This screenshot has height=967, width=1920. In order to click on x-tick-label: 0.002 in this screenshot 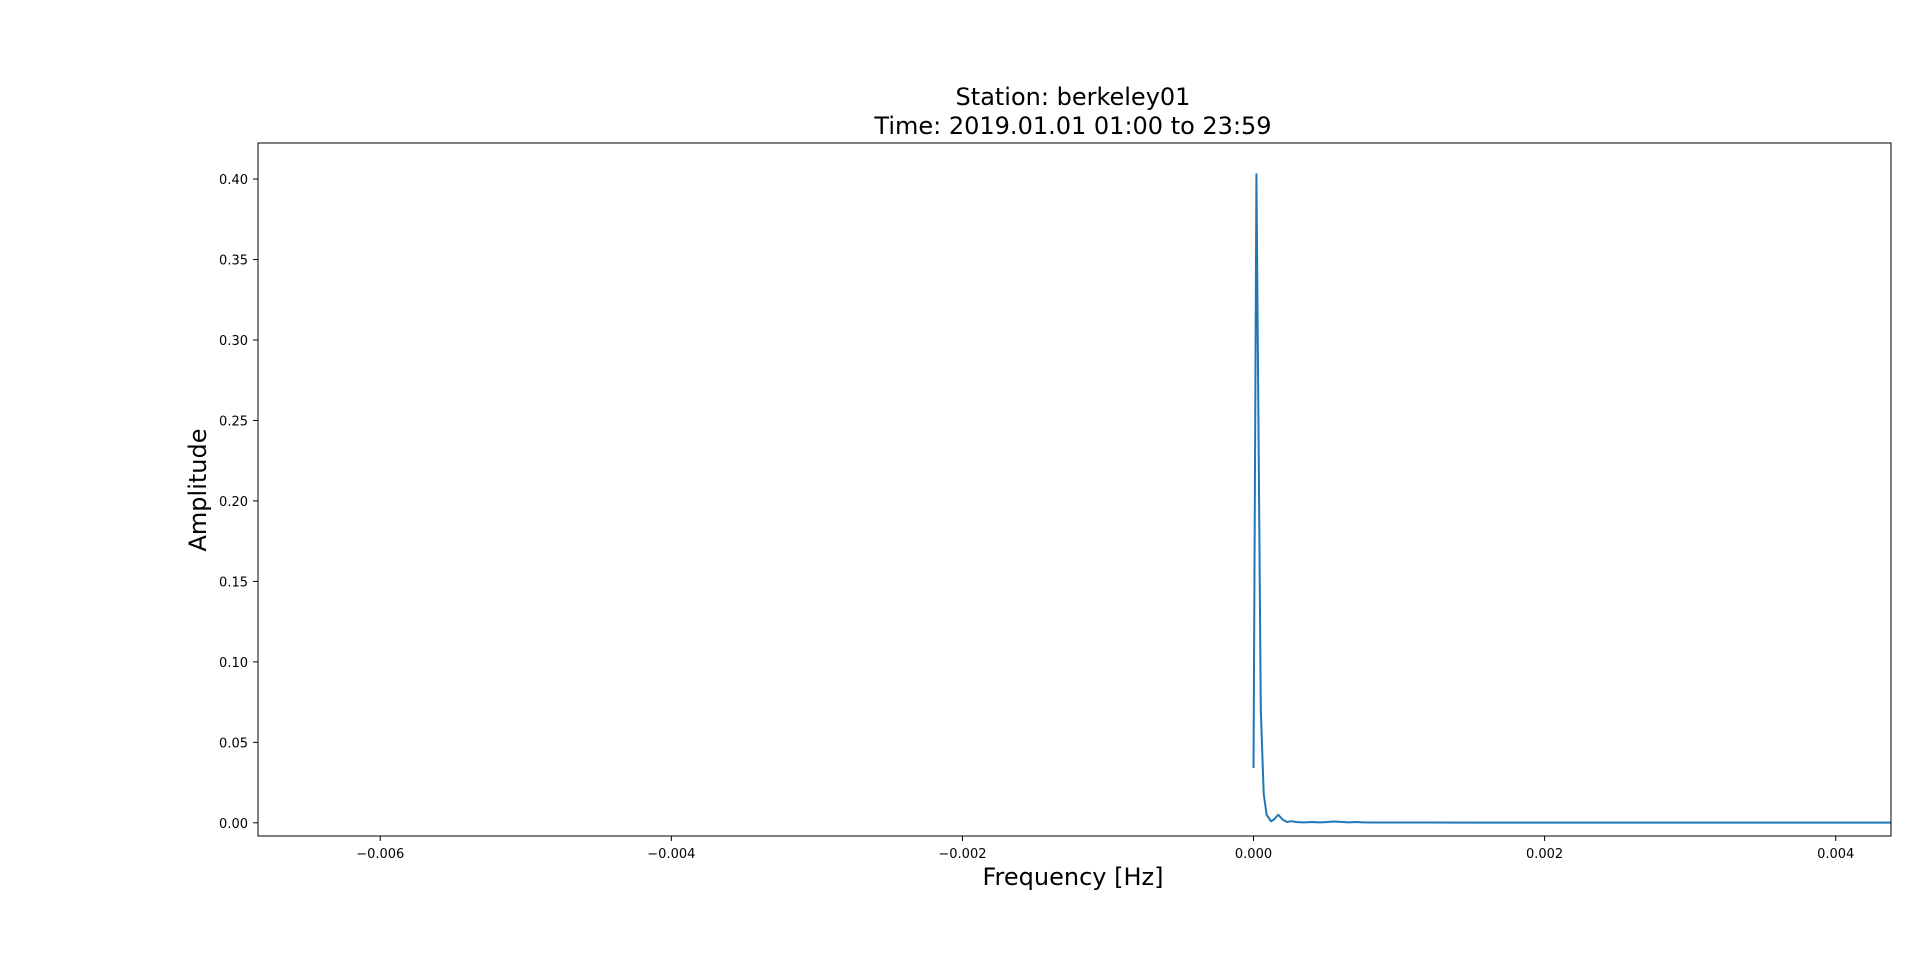, I will do `click(1544, 854)`.